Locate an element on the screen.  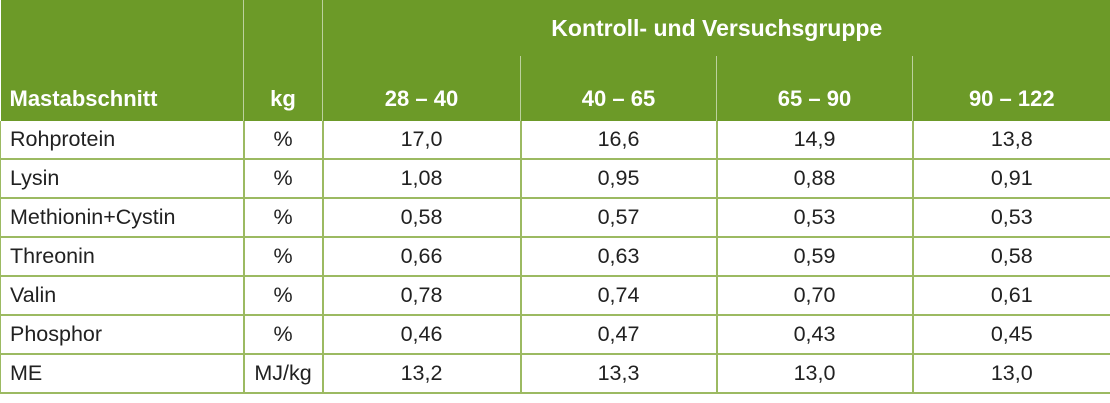
row-label: Phosphor is located at coordinates (122, 335).